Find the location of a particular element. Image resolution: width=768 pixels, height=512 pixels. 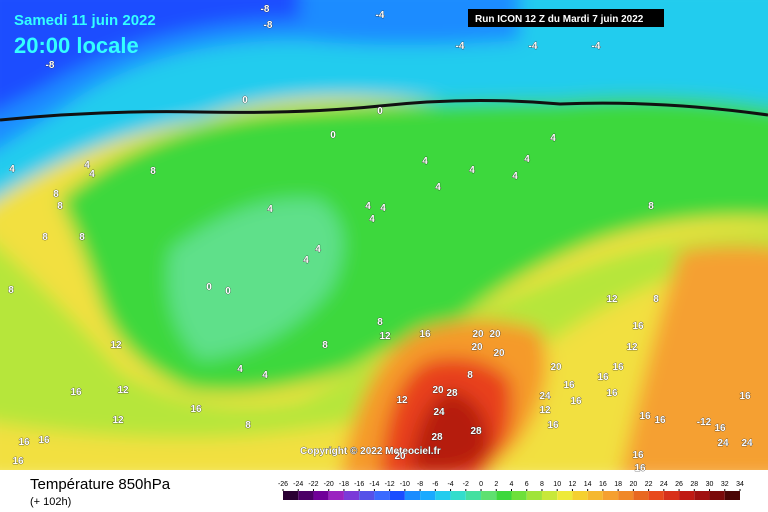

scale-tick-label: 32 is located at coordinates (725, 484).